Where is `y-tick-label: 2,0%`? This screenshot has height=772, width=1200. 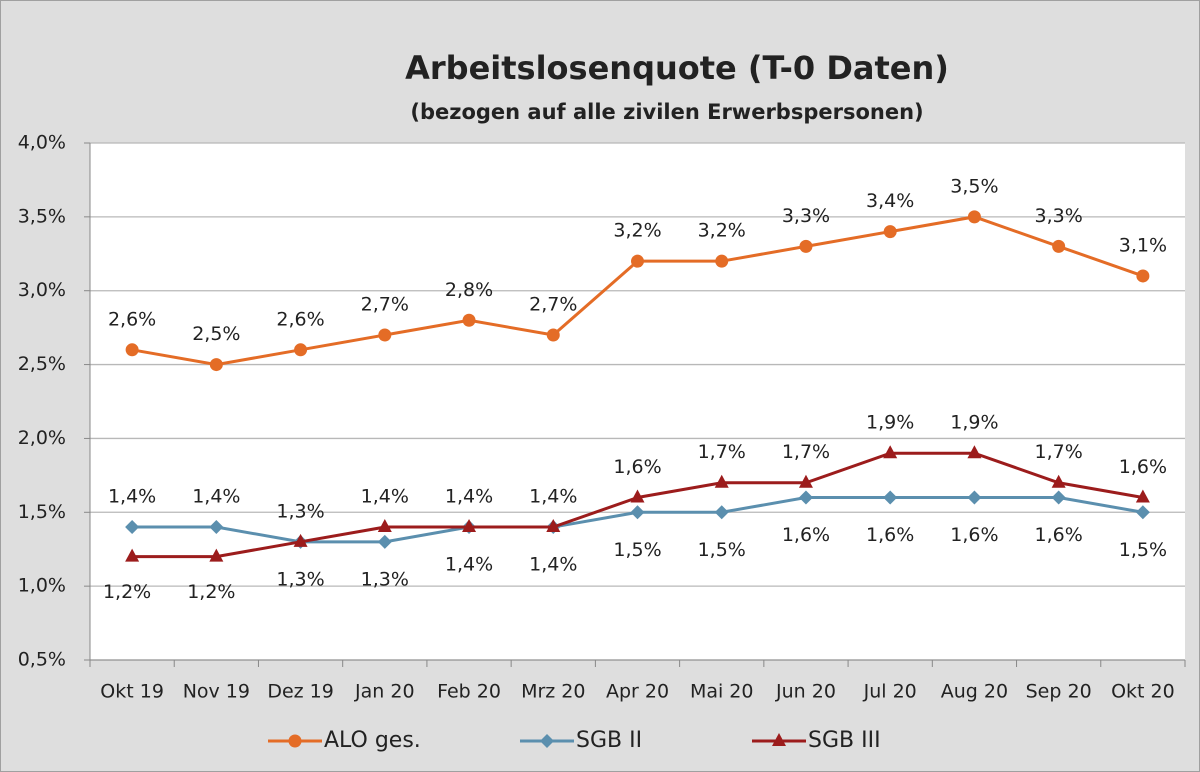
y-tick-label: 2,0% is located at coordinates (42, 438).